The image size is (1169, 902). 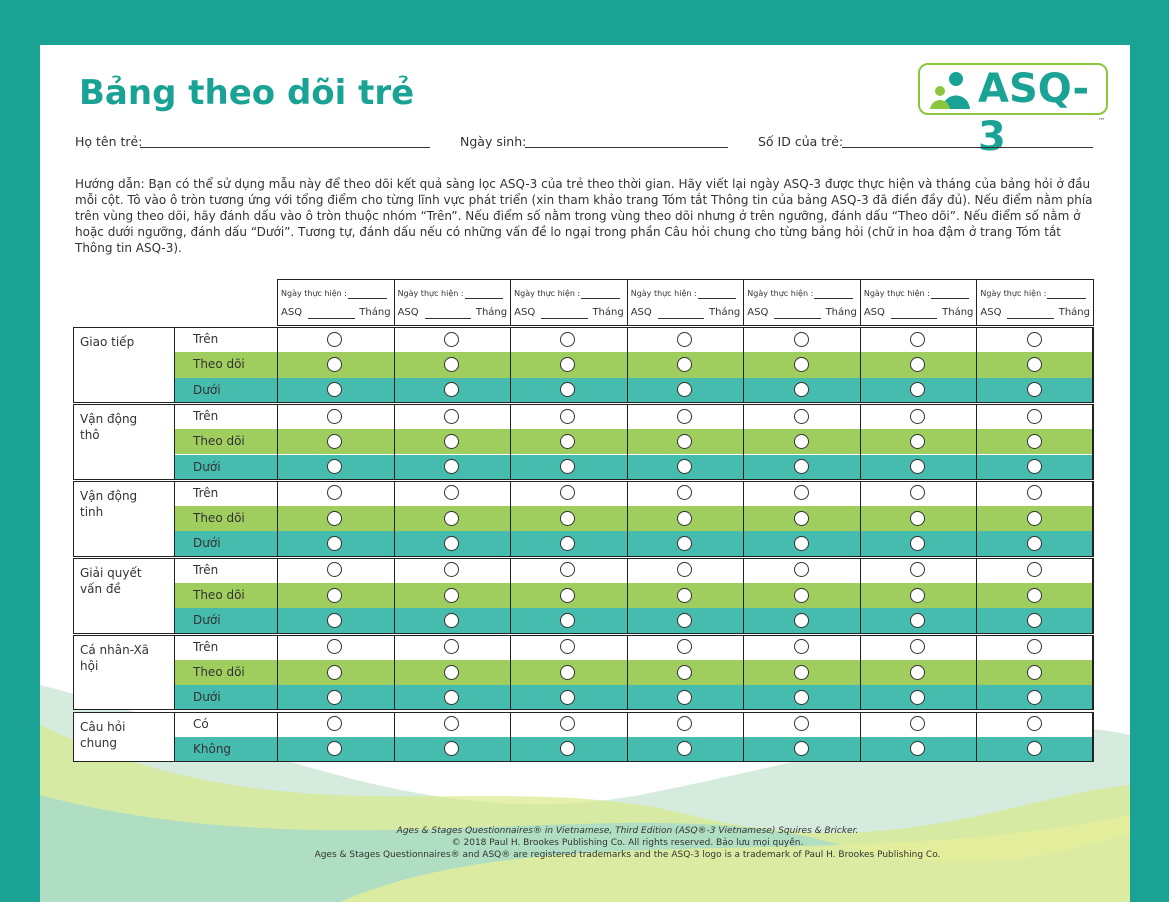 I want to click on field-label: Số ID của trẻ:, so click(x=801, y=141).